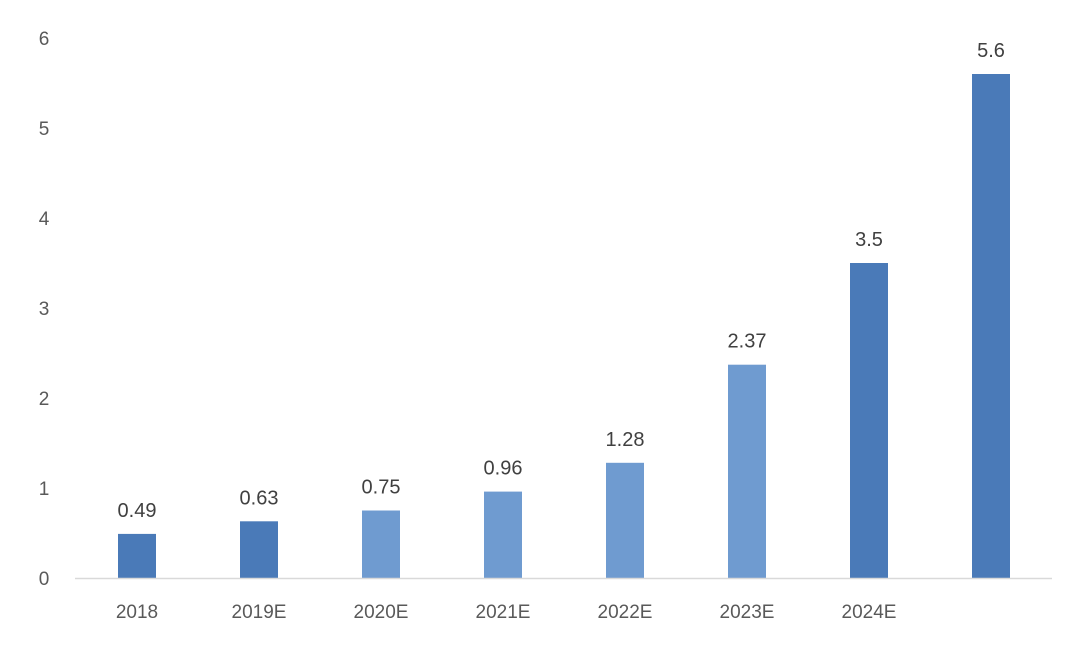 The width and height of the screenshot is (1080, 656). I want to click on data-label: 0.49, so click(137, 511).